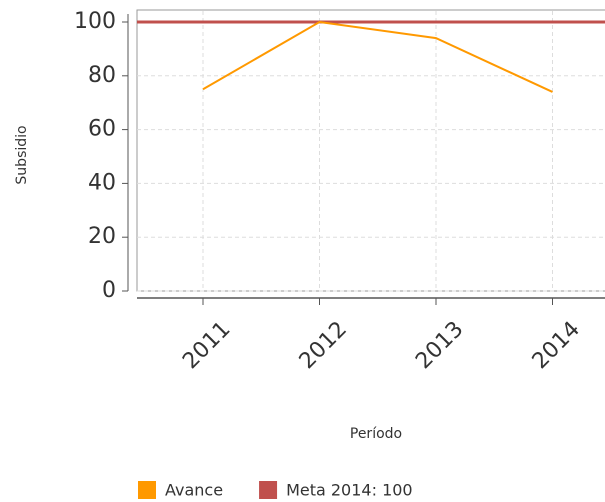  Describe the element at coordinates (439, 345) in the screenshot. I see `x-tick-label: 2013` at that location.